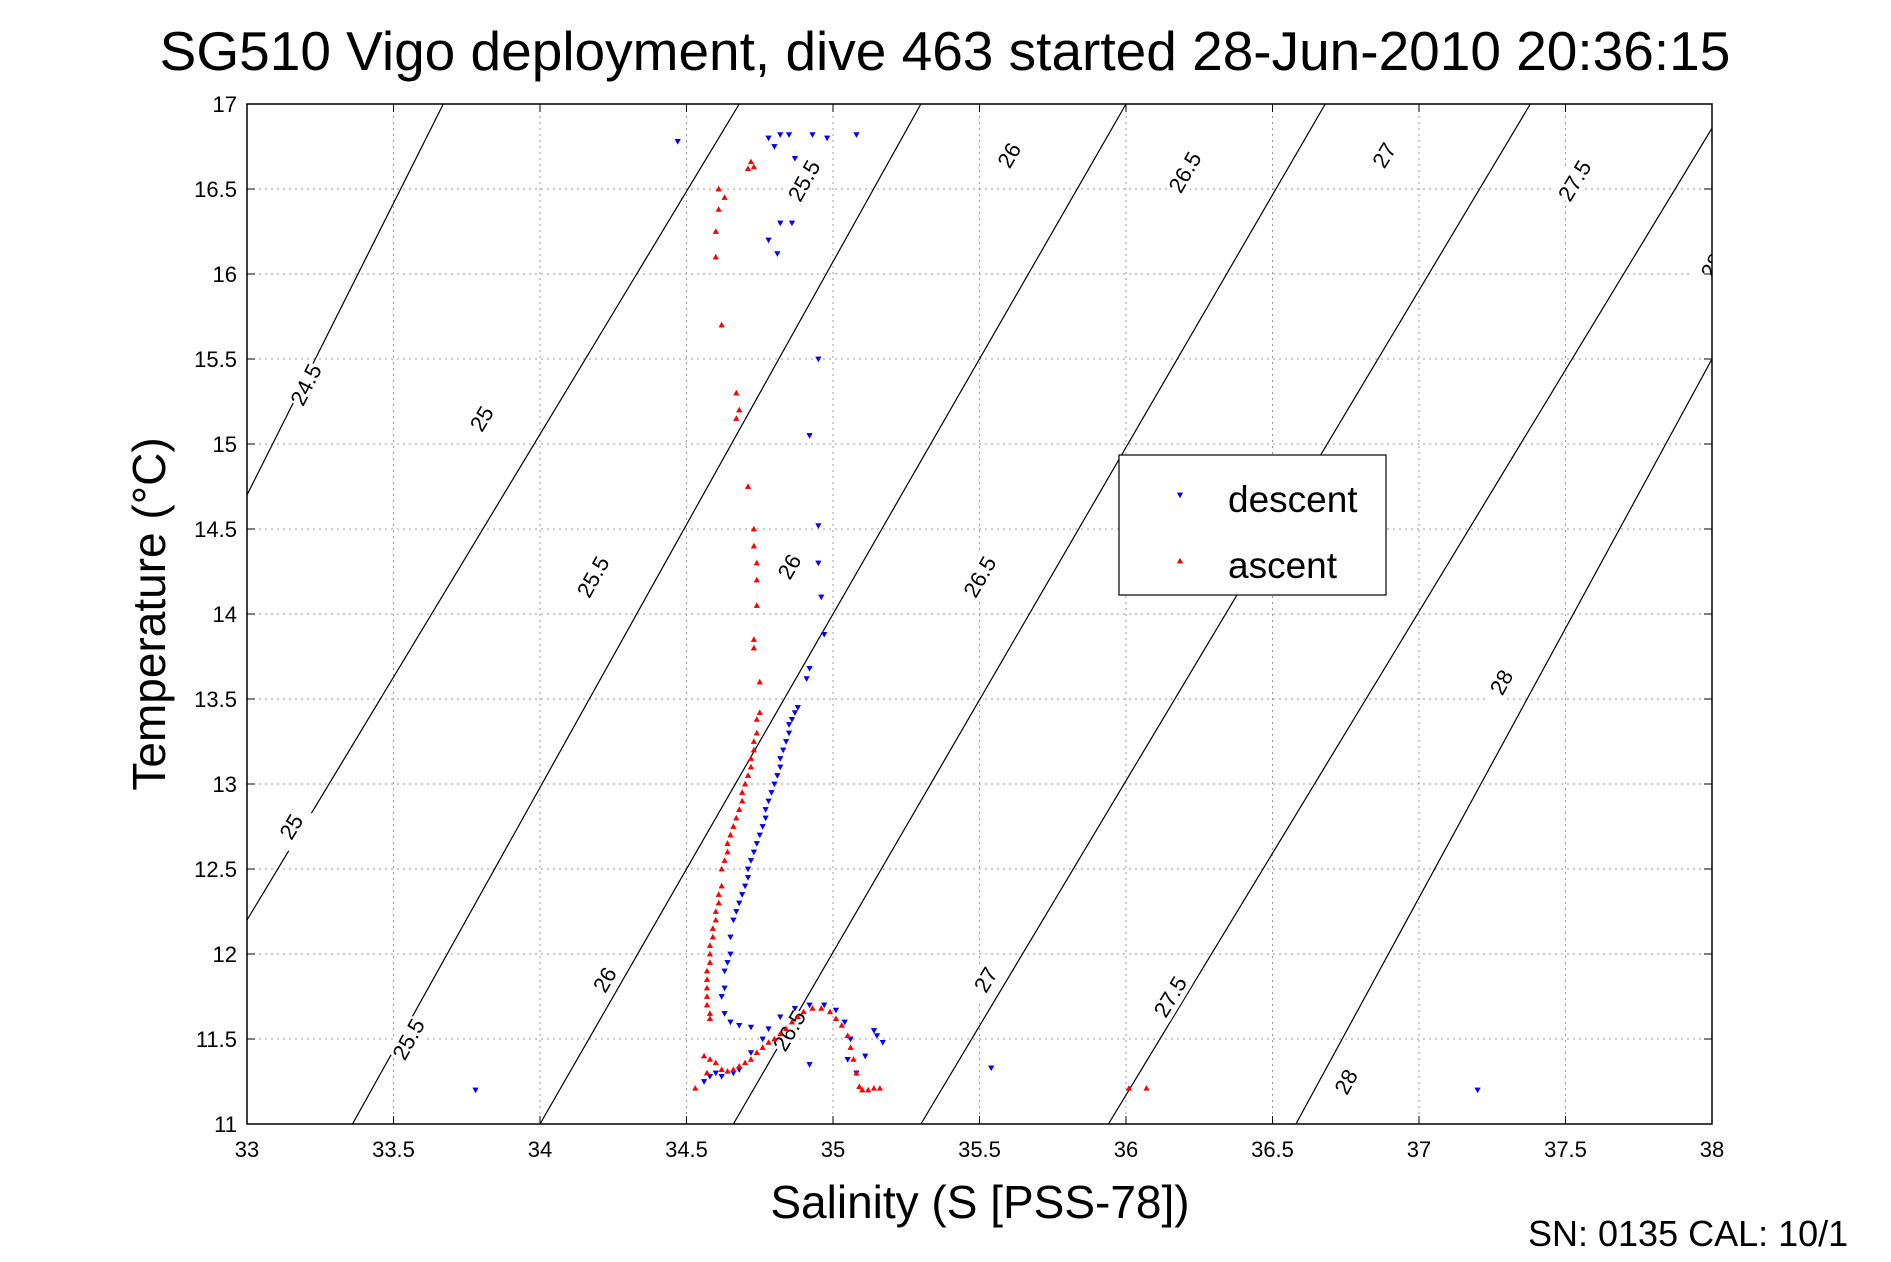 The image size is (1891, 1262). Describe the element at coordinates (1712, 1149) in the screenshot. I see `x-tick-label: 38` at that location.